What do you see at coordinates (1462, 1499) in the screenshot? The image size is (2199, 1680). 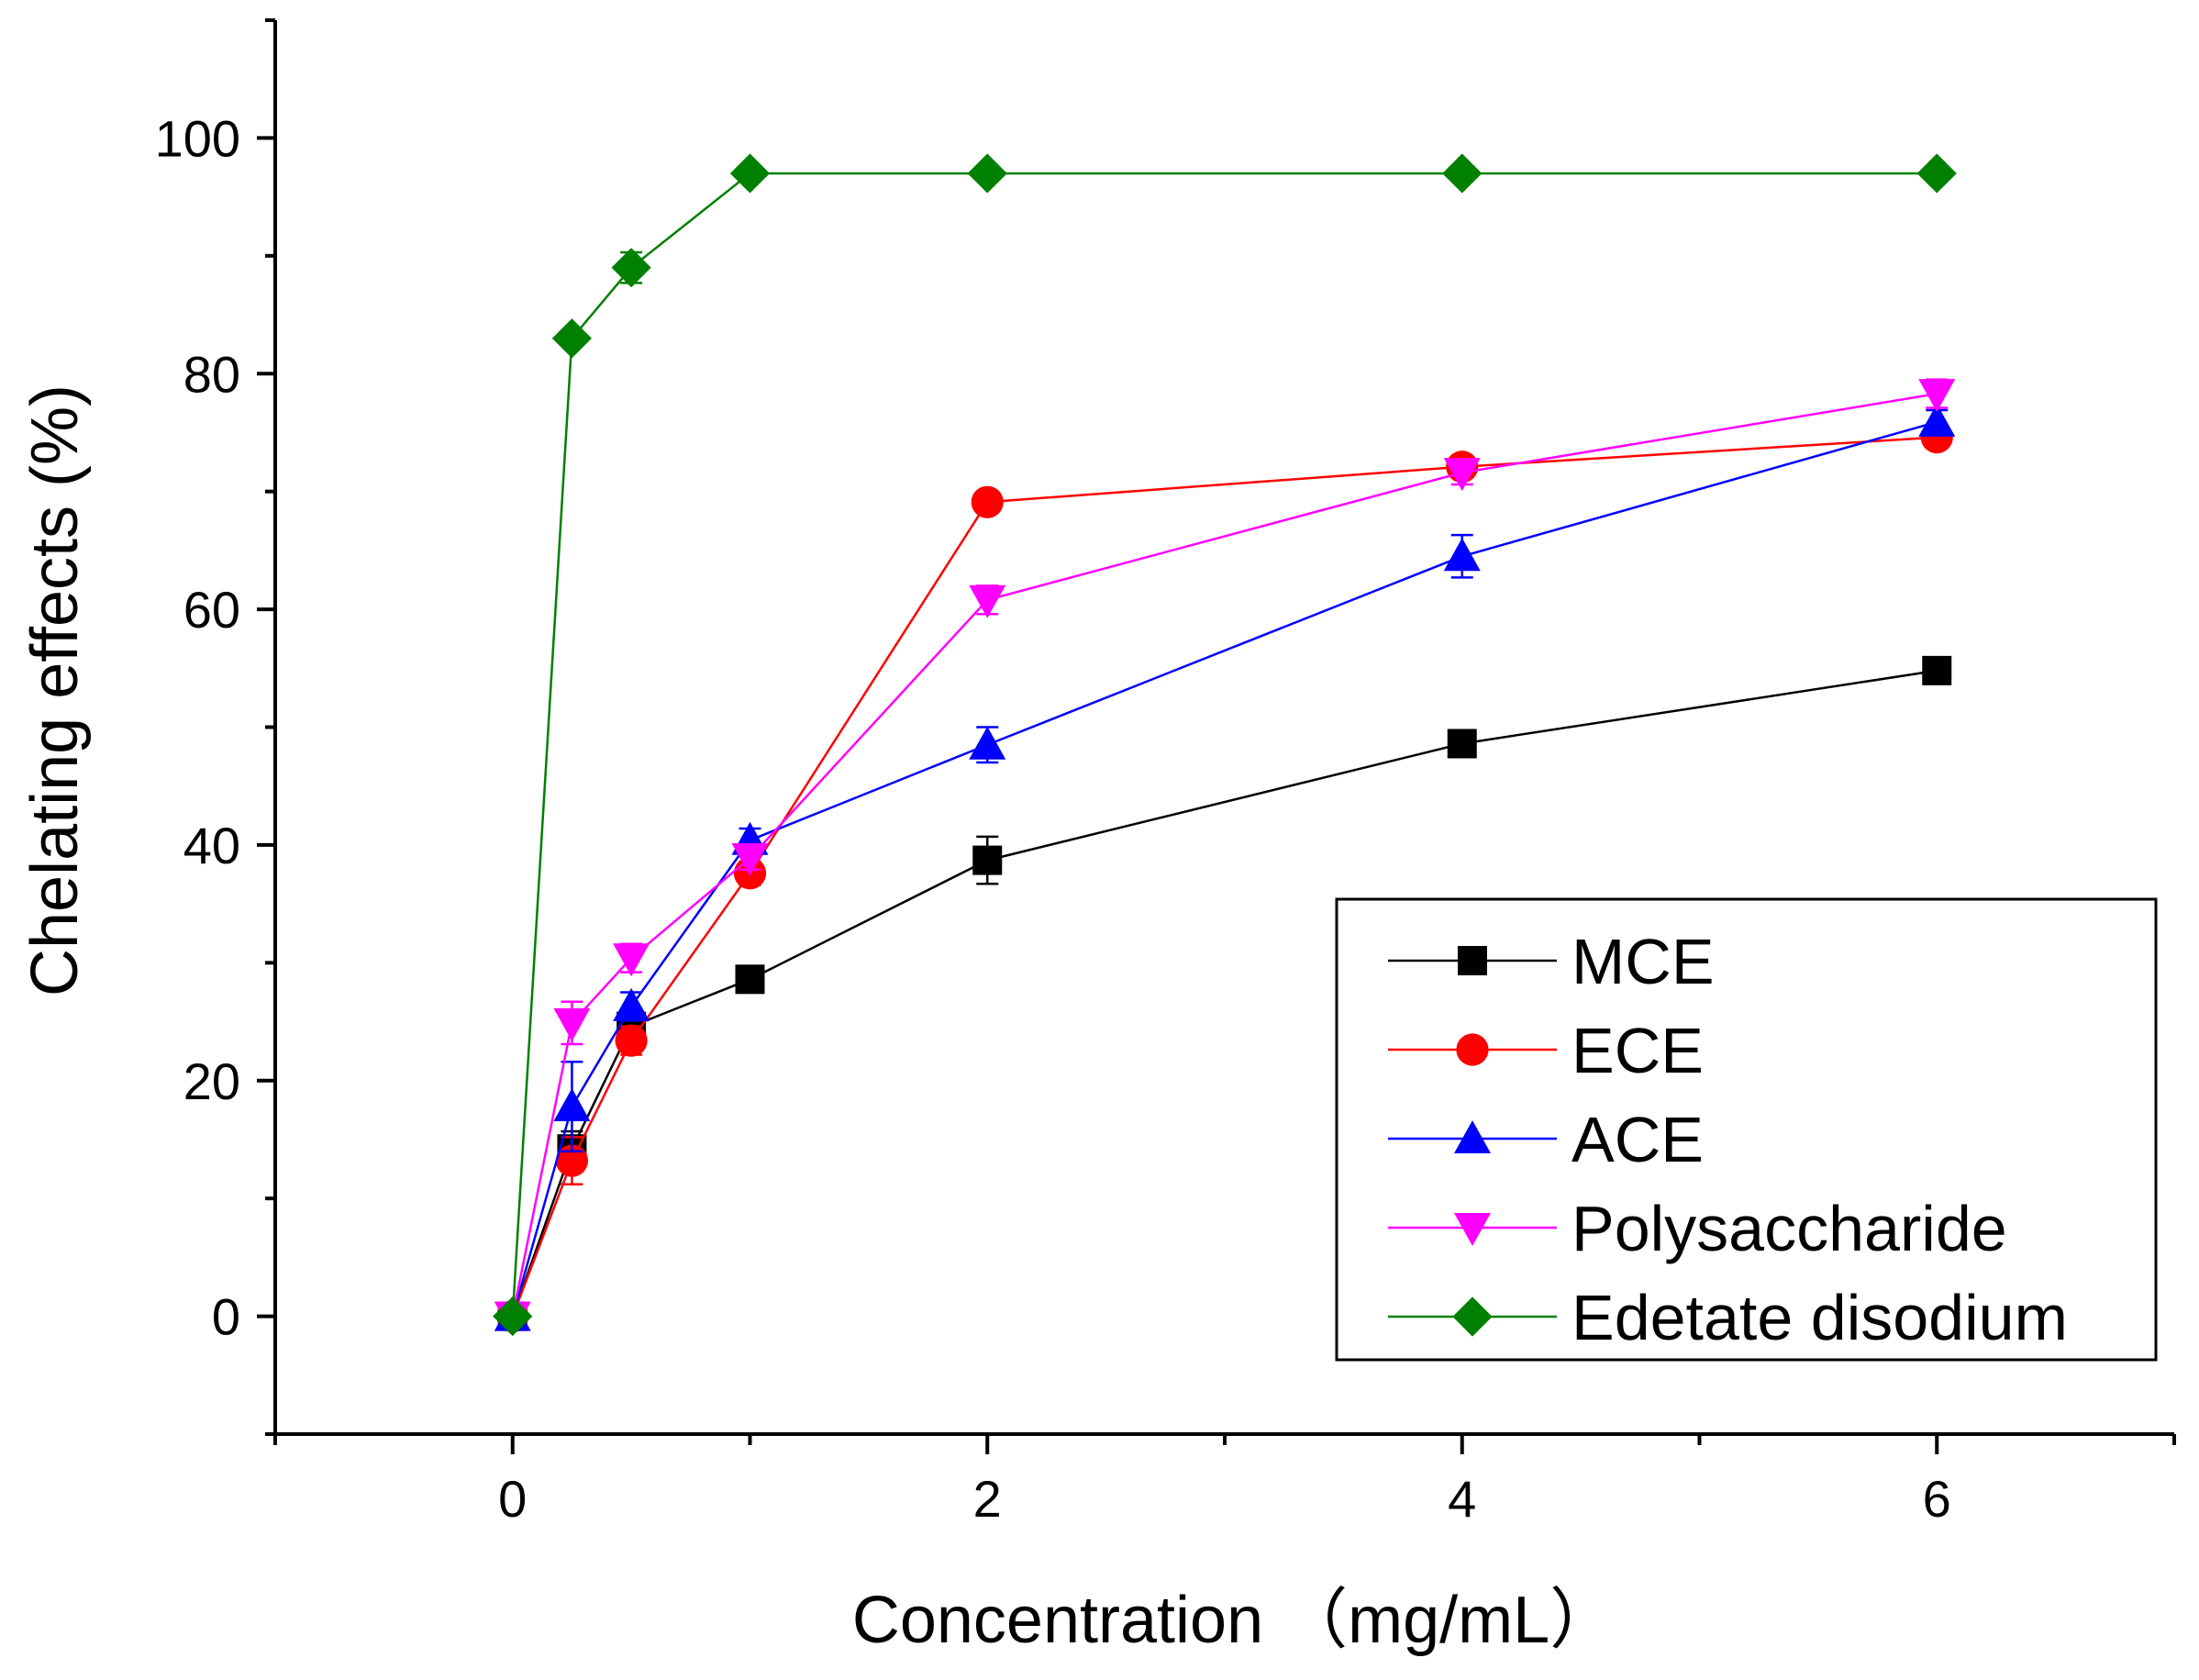 I see `x-tick-label: 4` at bounding box center [1462, 1499].